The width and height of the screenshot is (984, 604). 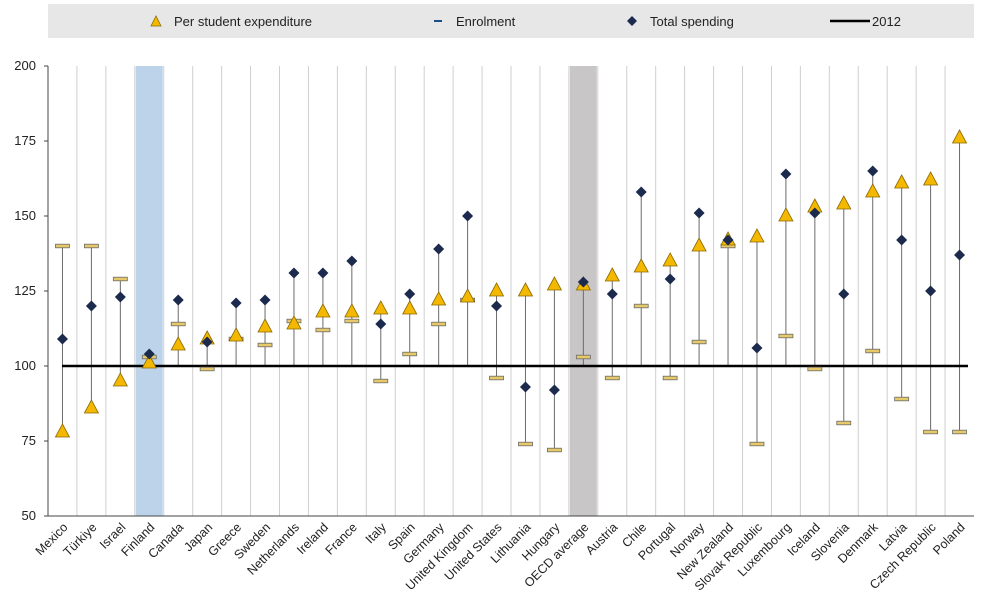 What do you see at coordinates (692, 21) in the screenshot?
I see `legend-label-total: Total spending` at bounding box center [692, 21].